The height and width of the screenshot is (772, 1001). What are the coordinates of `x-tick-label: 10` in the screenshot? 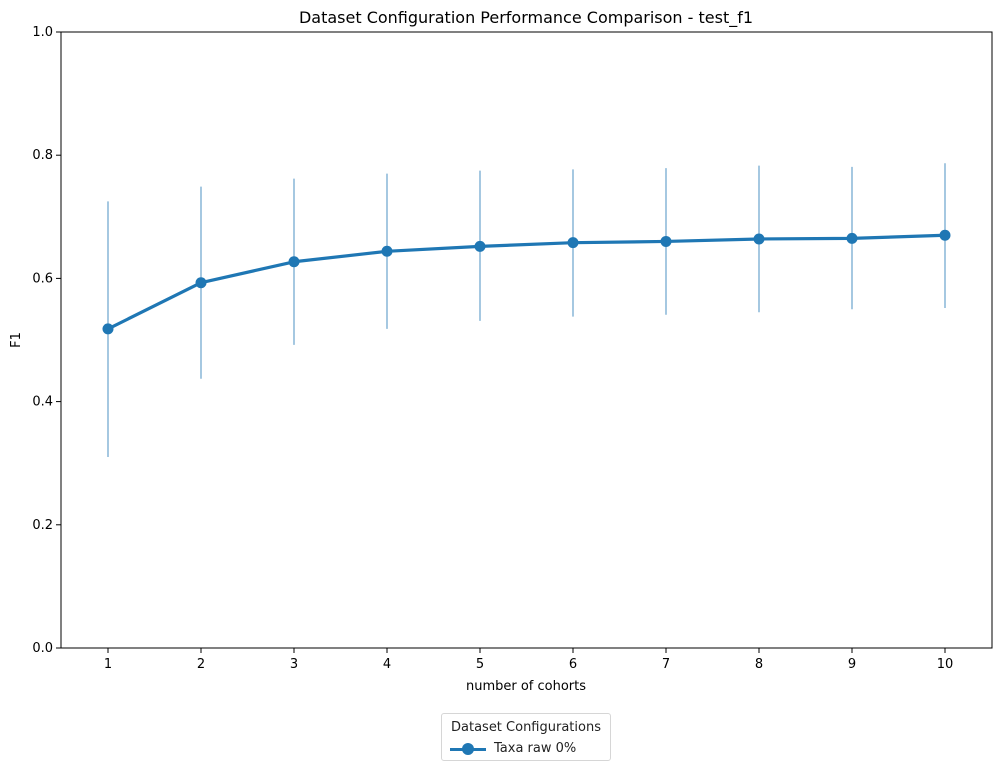 It's located at (945, 664).